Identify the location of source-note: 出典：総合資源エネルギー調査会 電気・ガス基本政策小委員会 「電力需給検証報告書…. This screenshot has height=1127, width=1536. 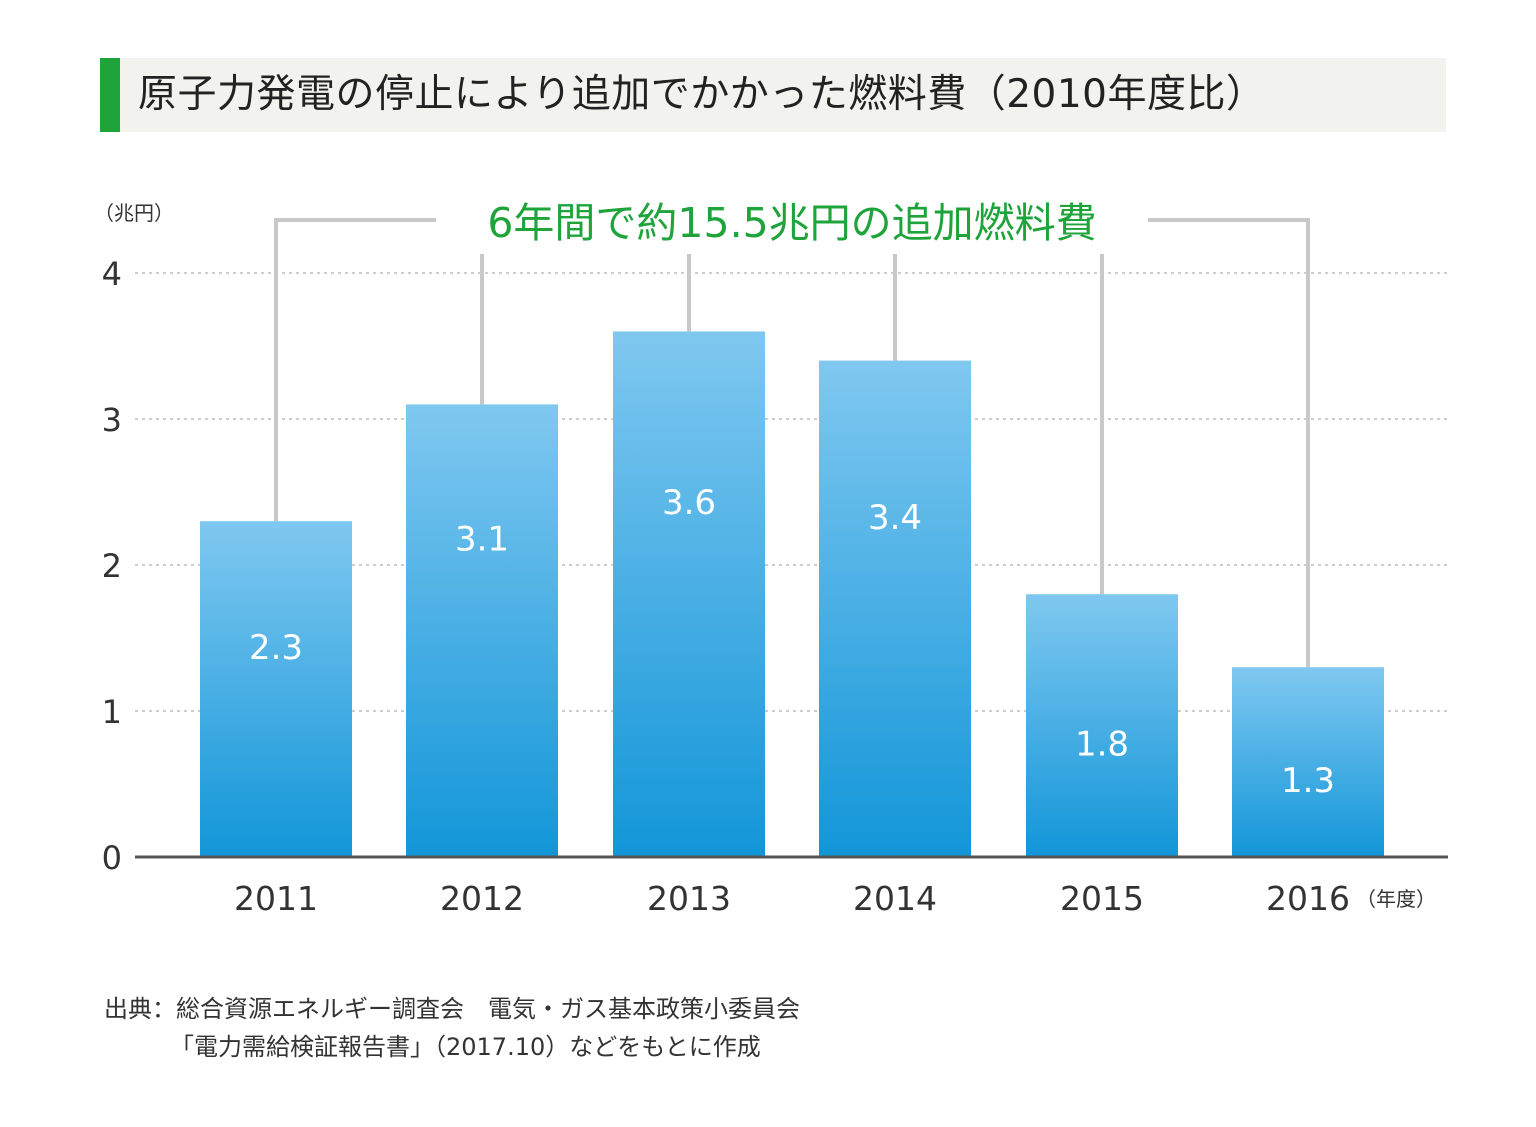
(452, 1028).